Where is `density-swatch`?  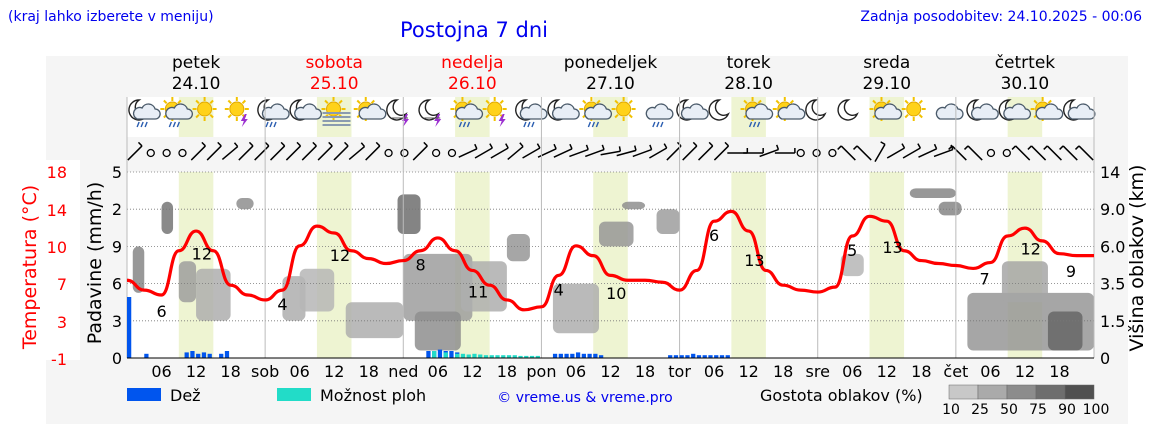
density-swatch is located at coordinates (992, 392).